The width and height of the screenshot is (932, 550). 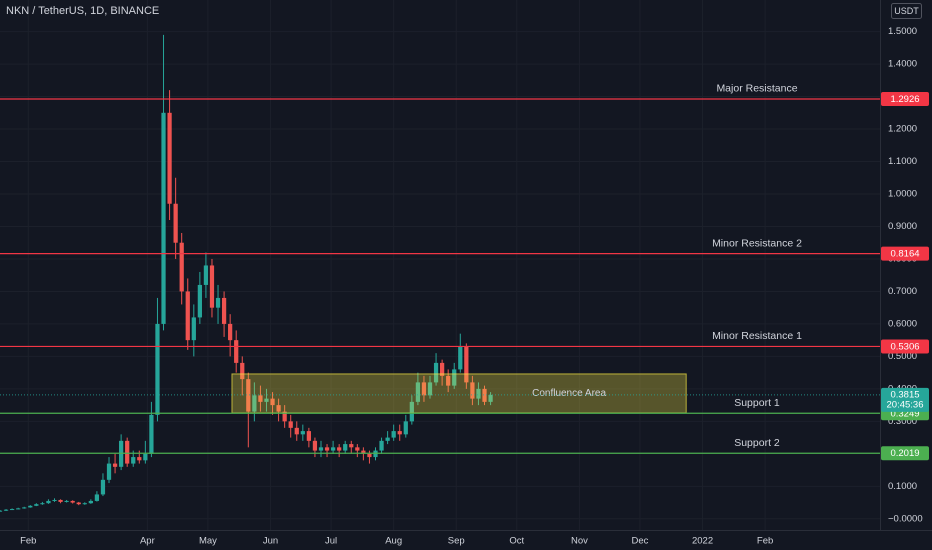 I want to click on last-price-box, so click(x=905, y=399).